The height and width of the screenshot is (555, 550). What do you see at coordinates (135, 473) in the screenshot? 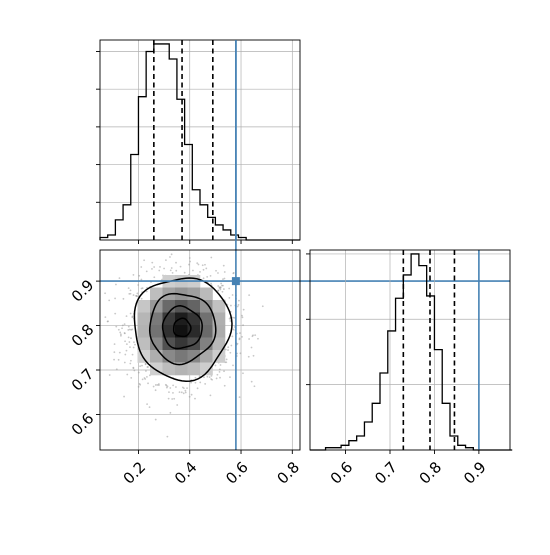
I see `x-tick-label: 0.2` at bounding box center [135, 473].